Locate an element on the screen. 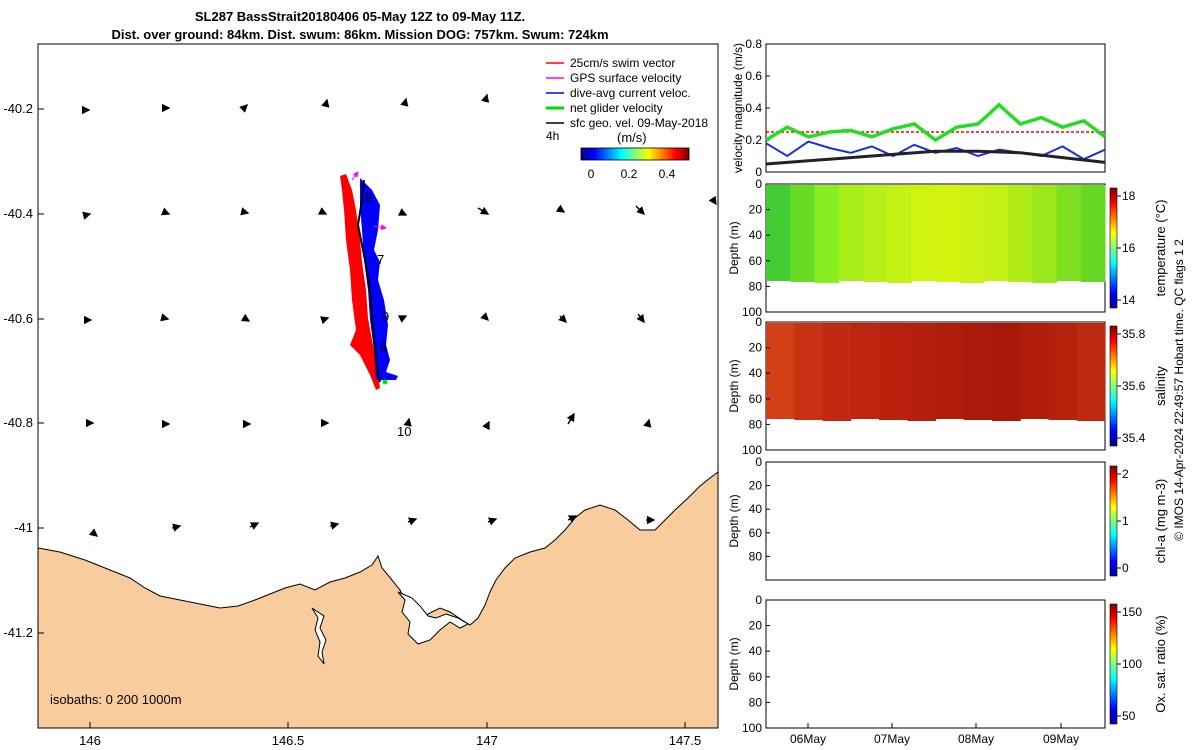  legend-label: GPS surface velocity is located at coordinates (625, 78).